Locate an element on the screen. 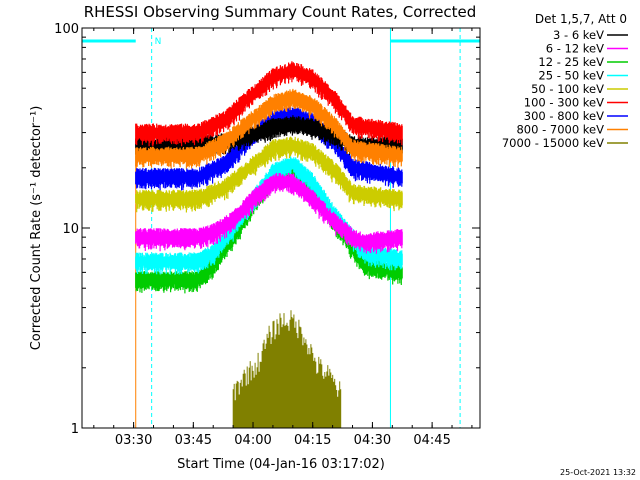 Image resolution: width=640 pixels, height=480 pixels. x-tick-label-3: 04:15 is located at coordinates (312, 440).